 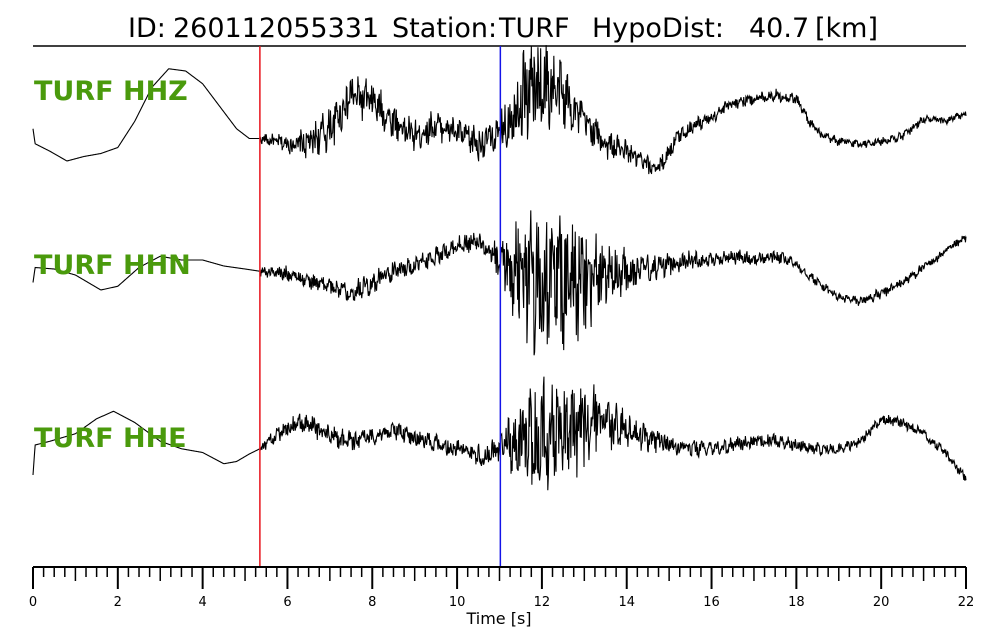 I want to click on tick-label: 12, so click(x=542, y=602).